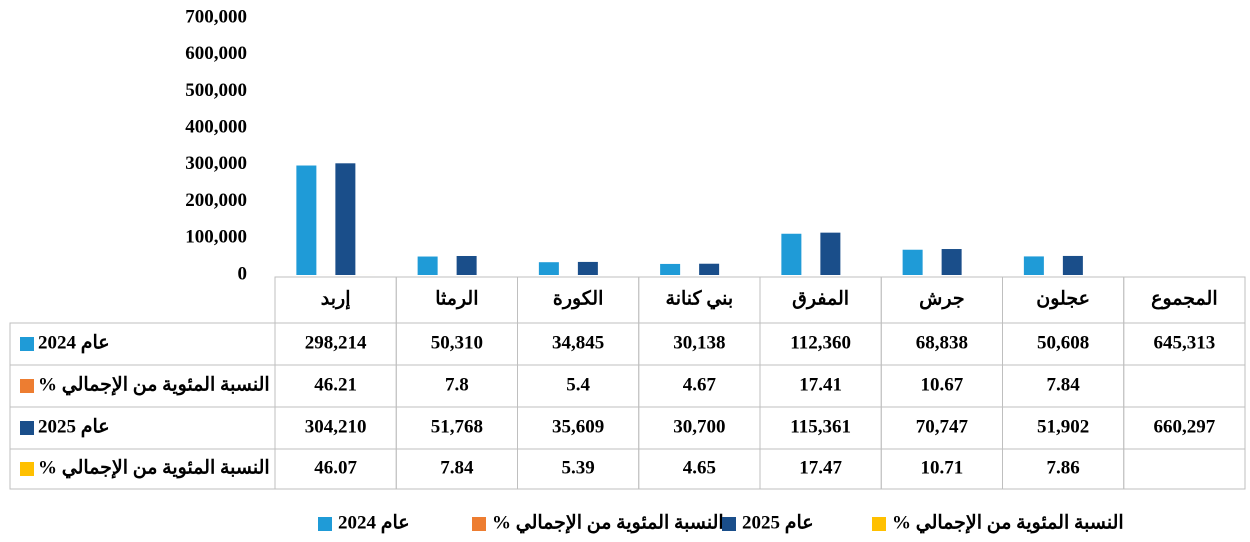 This screenshot has width=1250, height=542. I want to click on table-value: 115,361, so click(820, 426).